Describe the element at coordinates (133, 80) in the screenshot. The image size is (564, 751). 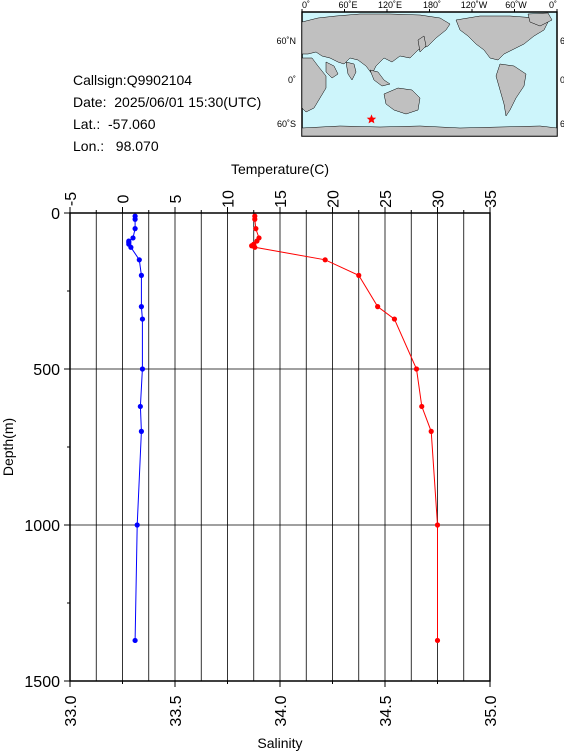
I see `callsign-label: Callsign:Q9902104` at that location.